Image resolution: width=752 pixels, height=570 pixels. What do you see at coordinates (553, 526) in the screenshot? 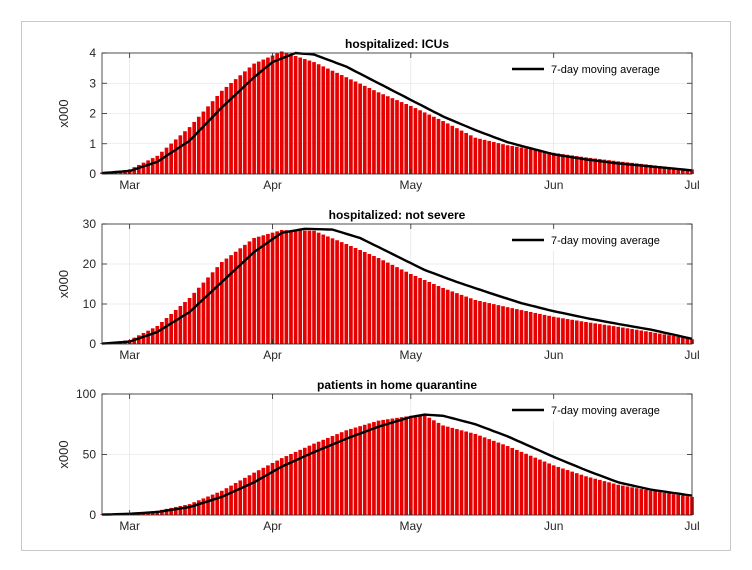
I see `x-tick-label: Jun` at bounding box center [553, 526].